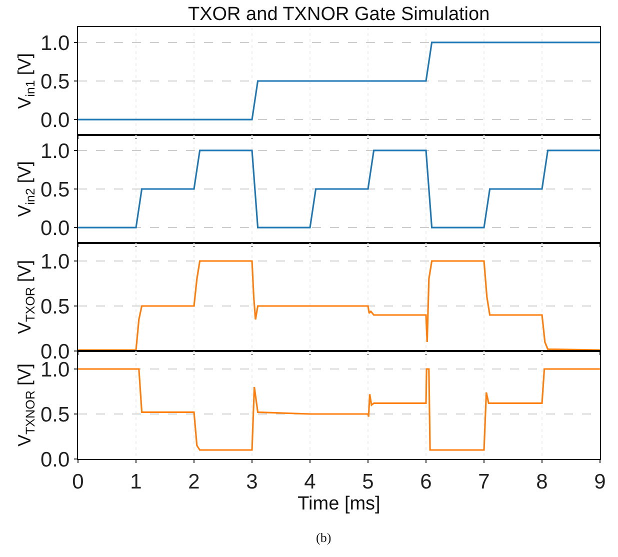 This screenshot has width=618, height=557. I want to click on x-axis-title: Time [ms], so click(339, 503).